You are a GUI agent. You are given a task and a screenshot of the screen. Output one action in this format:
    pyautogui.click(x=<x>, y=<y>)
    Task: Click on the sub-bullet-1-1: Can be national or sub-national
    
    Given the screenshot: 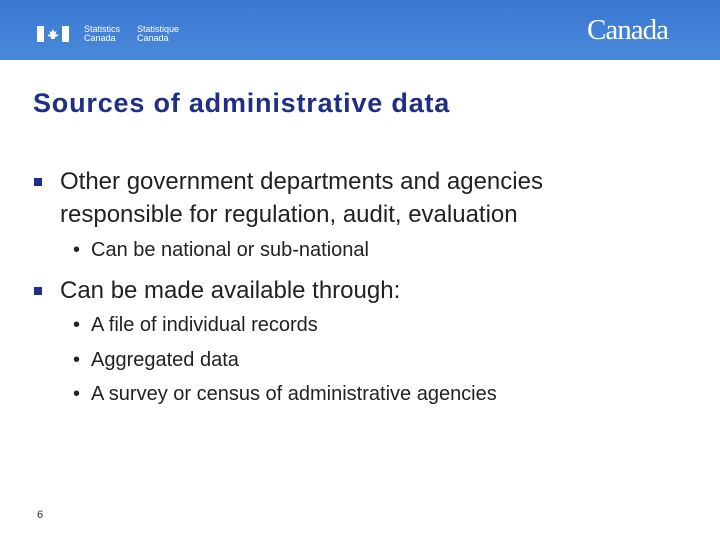 What is the action you would take?
    pyautogui.click(x=230, y=250)
    